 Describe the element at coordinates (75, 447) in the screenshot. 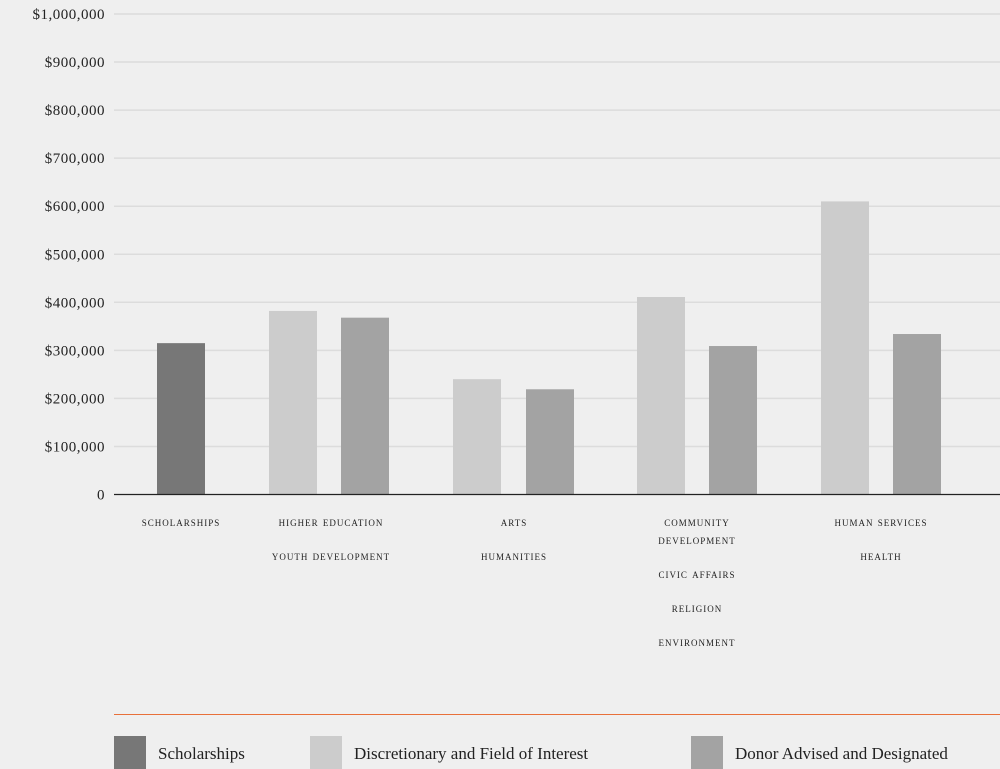

I see `y-tick-label: $100,000` at that location.